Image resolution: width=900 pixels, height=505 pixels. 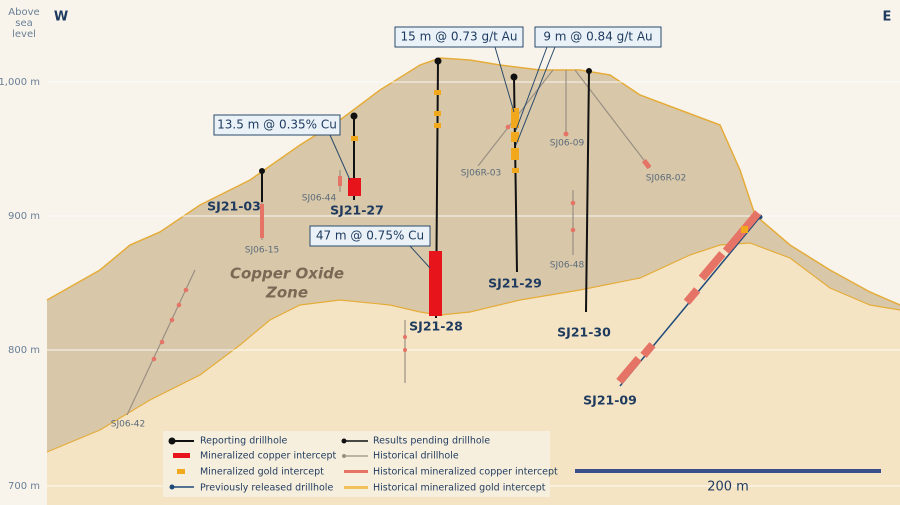 I want to click on legend-label: Results pending drillhole, so click(x=431, y=441).